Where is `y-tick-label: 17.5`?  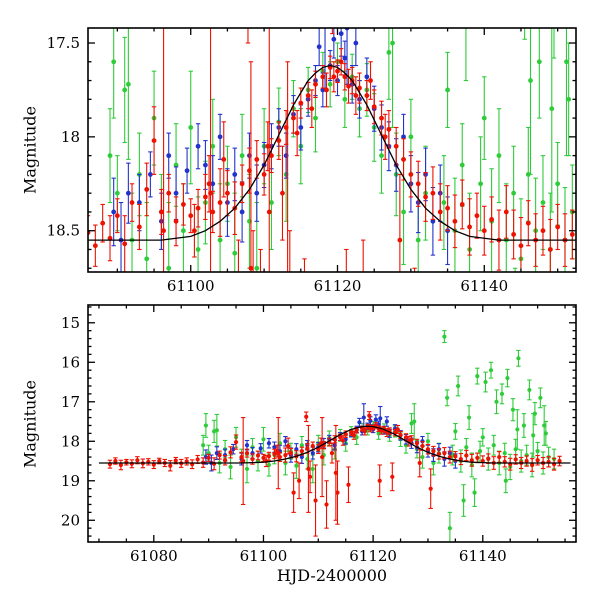 y-tick-label: 17.5 is located at coordinates (63, 43).